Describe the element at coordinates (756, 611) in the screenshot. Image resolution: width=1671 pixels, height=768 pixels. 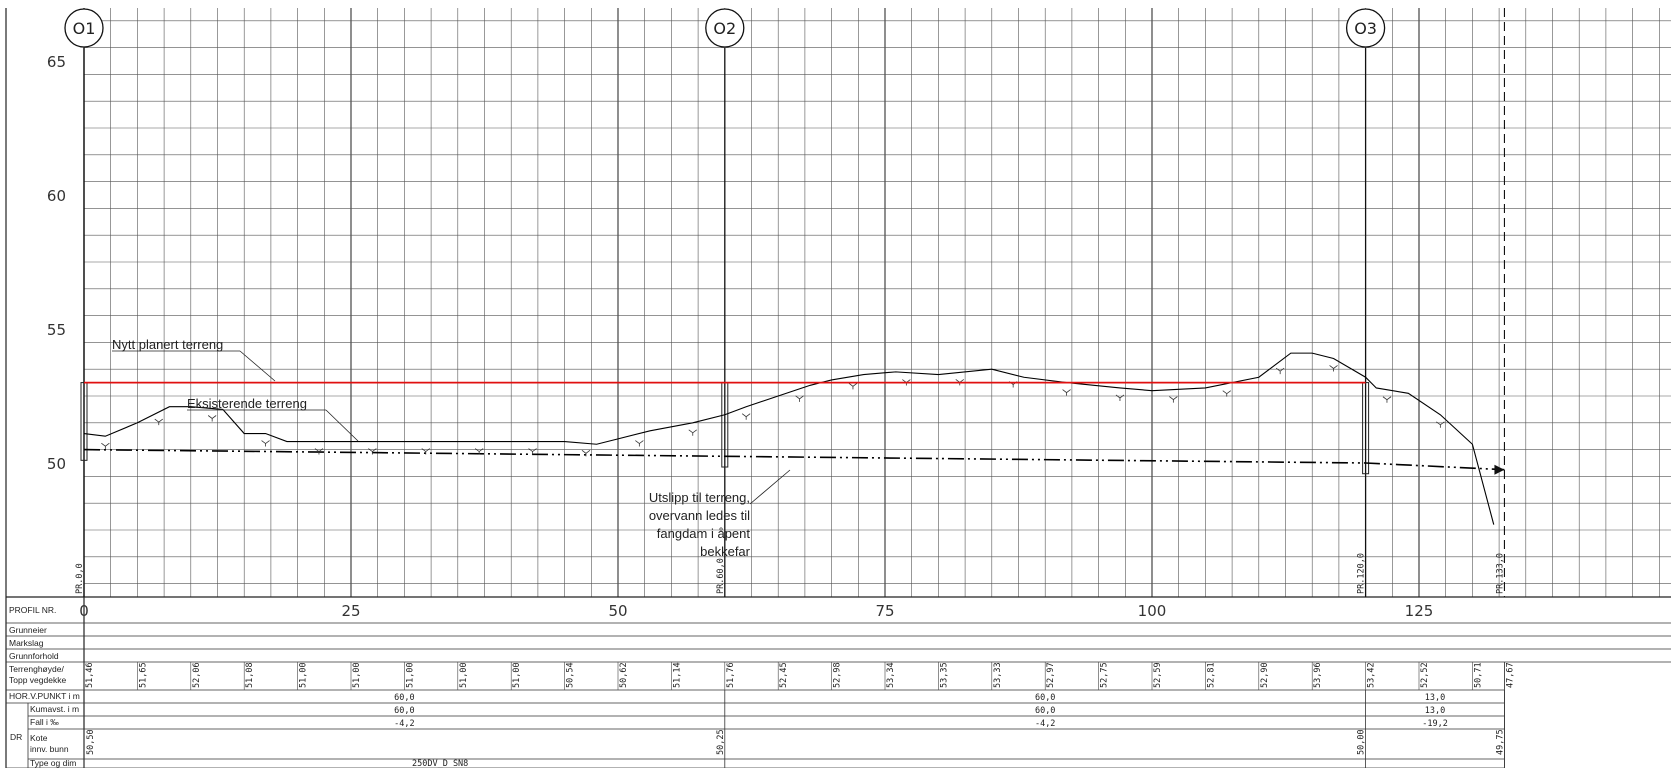
I see `station-axis: 0255075100125150175200225250275` at that location.